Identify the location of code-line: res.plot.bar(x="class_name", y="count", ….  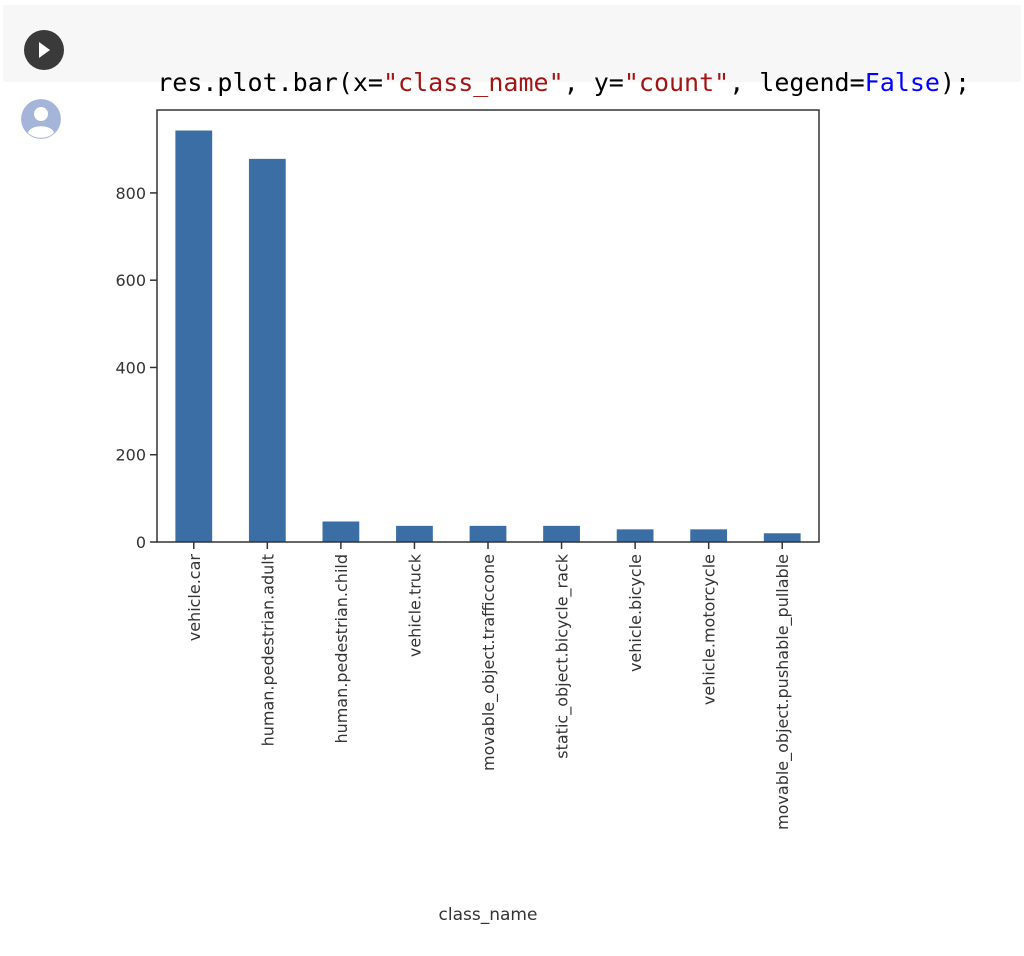
(533, 83).